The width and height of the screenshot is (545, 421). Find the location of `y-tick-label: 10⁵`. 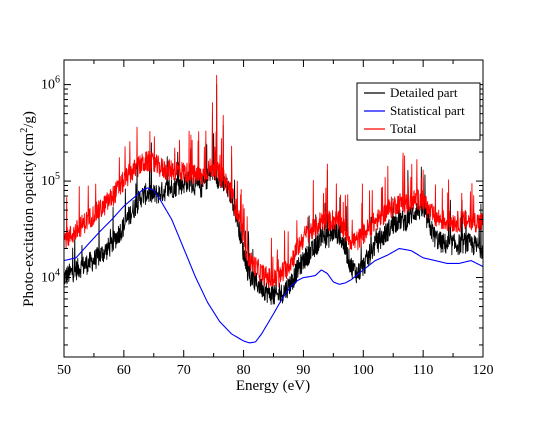

y-tick-label: 10⁵ is located at coordinates (50, 180).